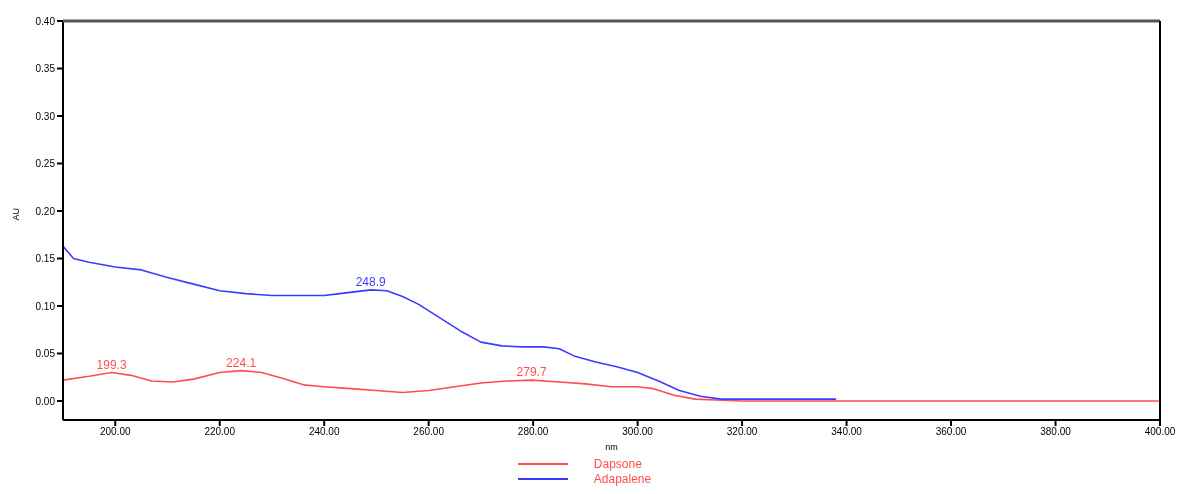  Describe the element at coordinates (45, 116) in the screenshot. I see `y-tick-label: 0.30` at that location.